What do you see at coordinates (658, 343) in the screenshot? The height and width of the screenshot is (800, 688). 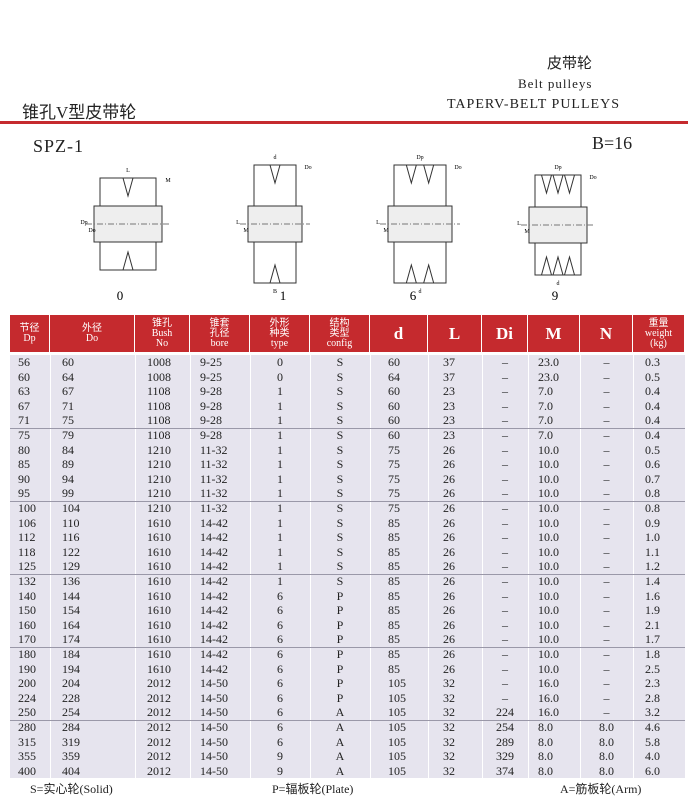 I see `header-line: (kg)` at bounding box center [658, 343].